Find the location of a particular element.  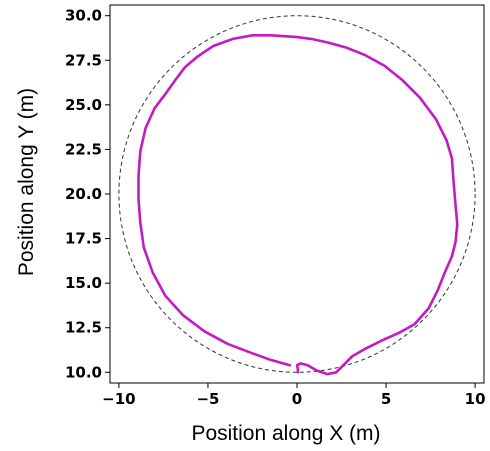

x-tick-label: −5 is located at coordinates (207, 399).